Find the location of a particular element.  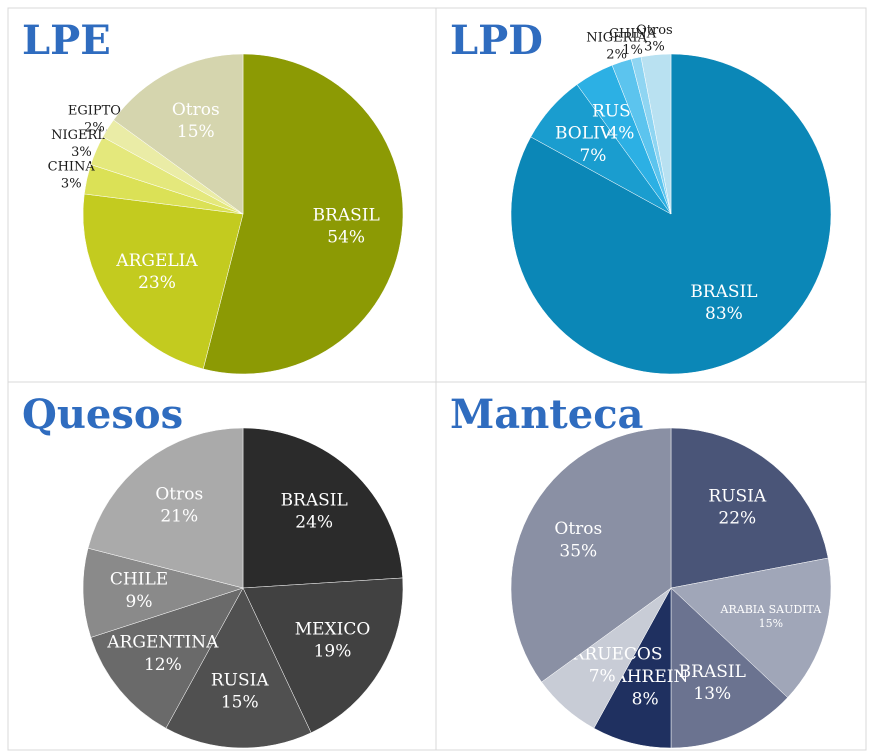

slice-value-label: 21% is located at coordinates (179, 516).